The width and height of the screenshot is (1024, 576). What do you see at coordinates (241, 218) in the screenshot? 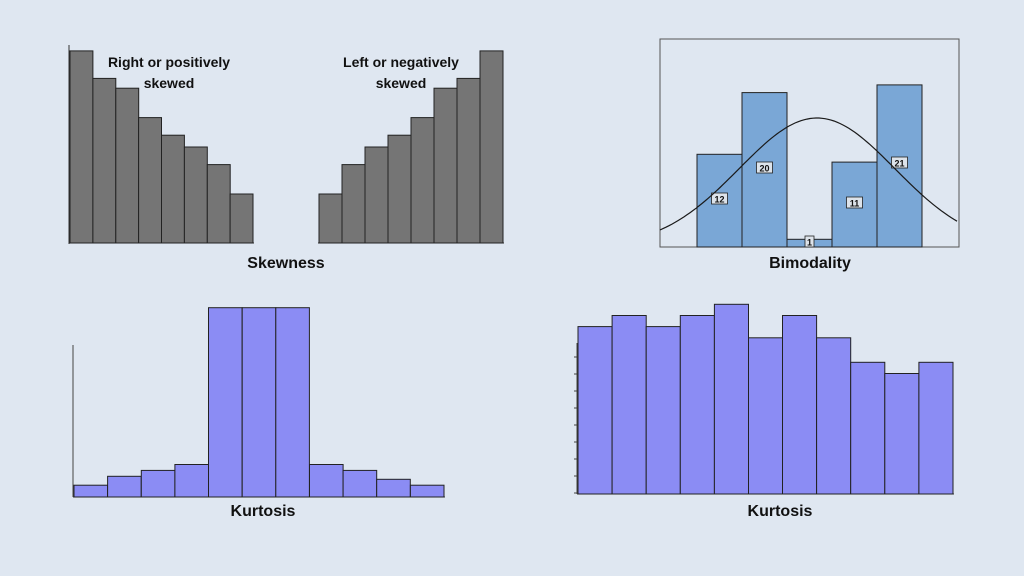
I see `skew-right-bar` at bounding box center [241, 218].